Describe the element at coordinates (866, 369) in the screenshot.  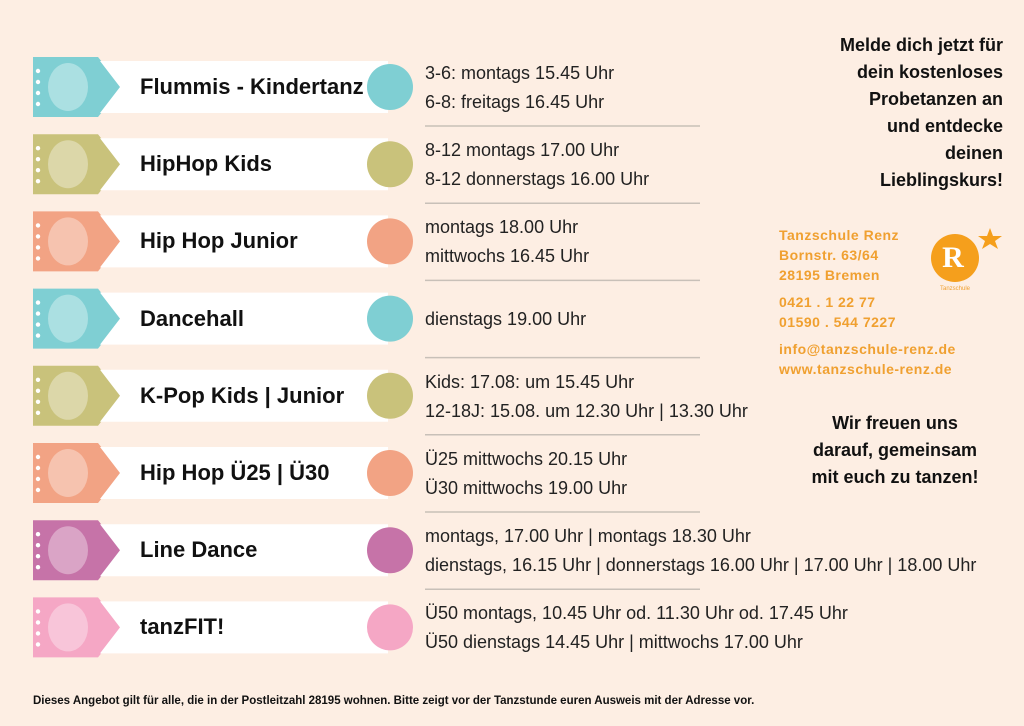
I see `contact-web: www.tanzschule-renz.de` at that location.